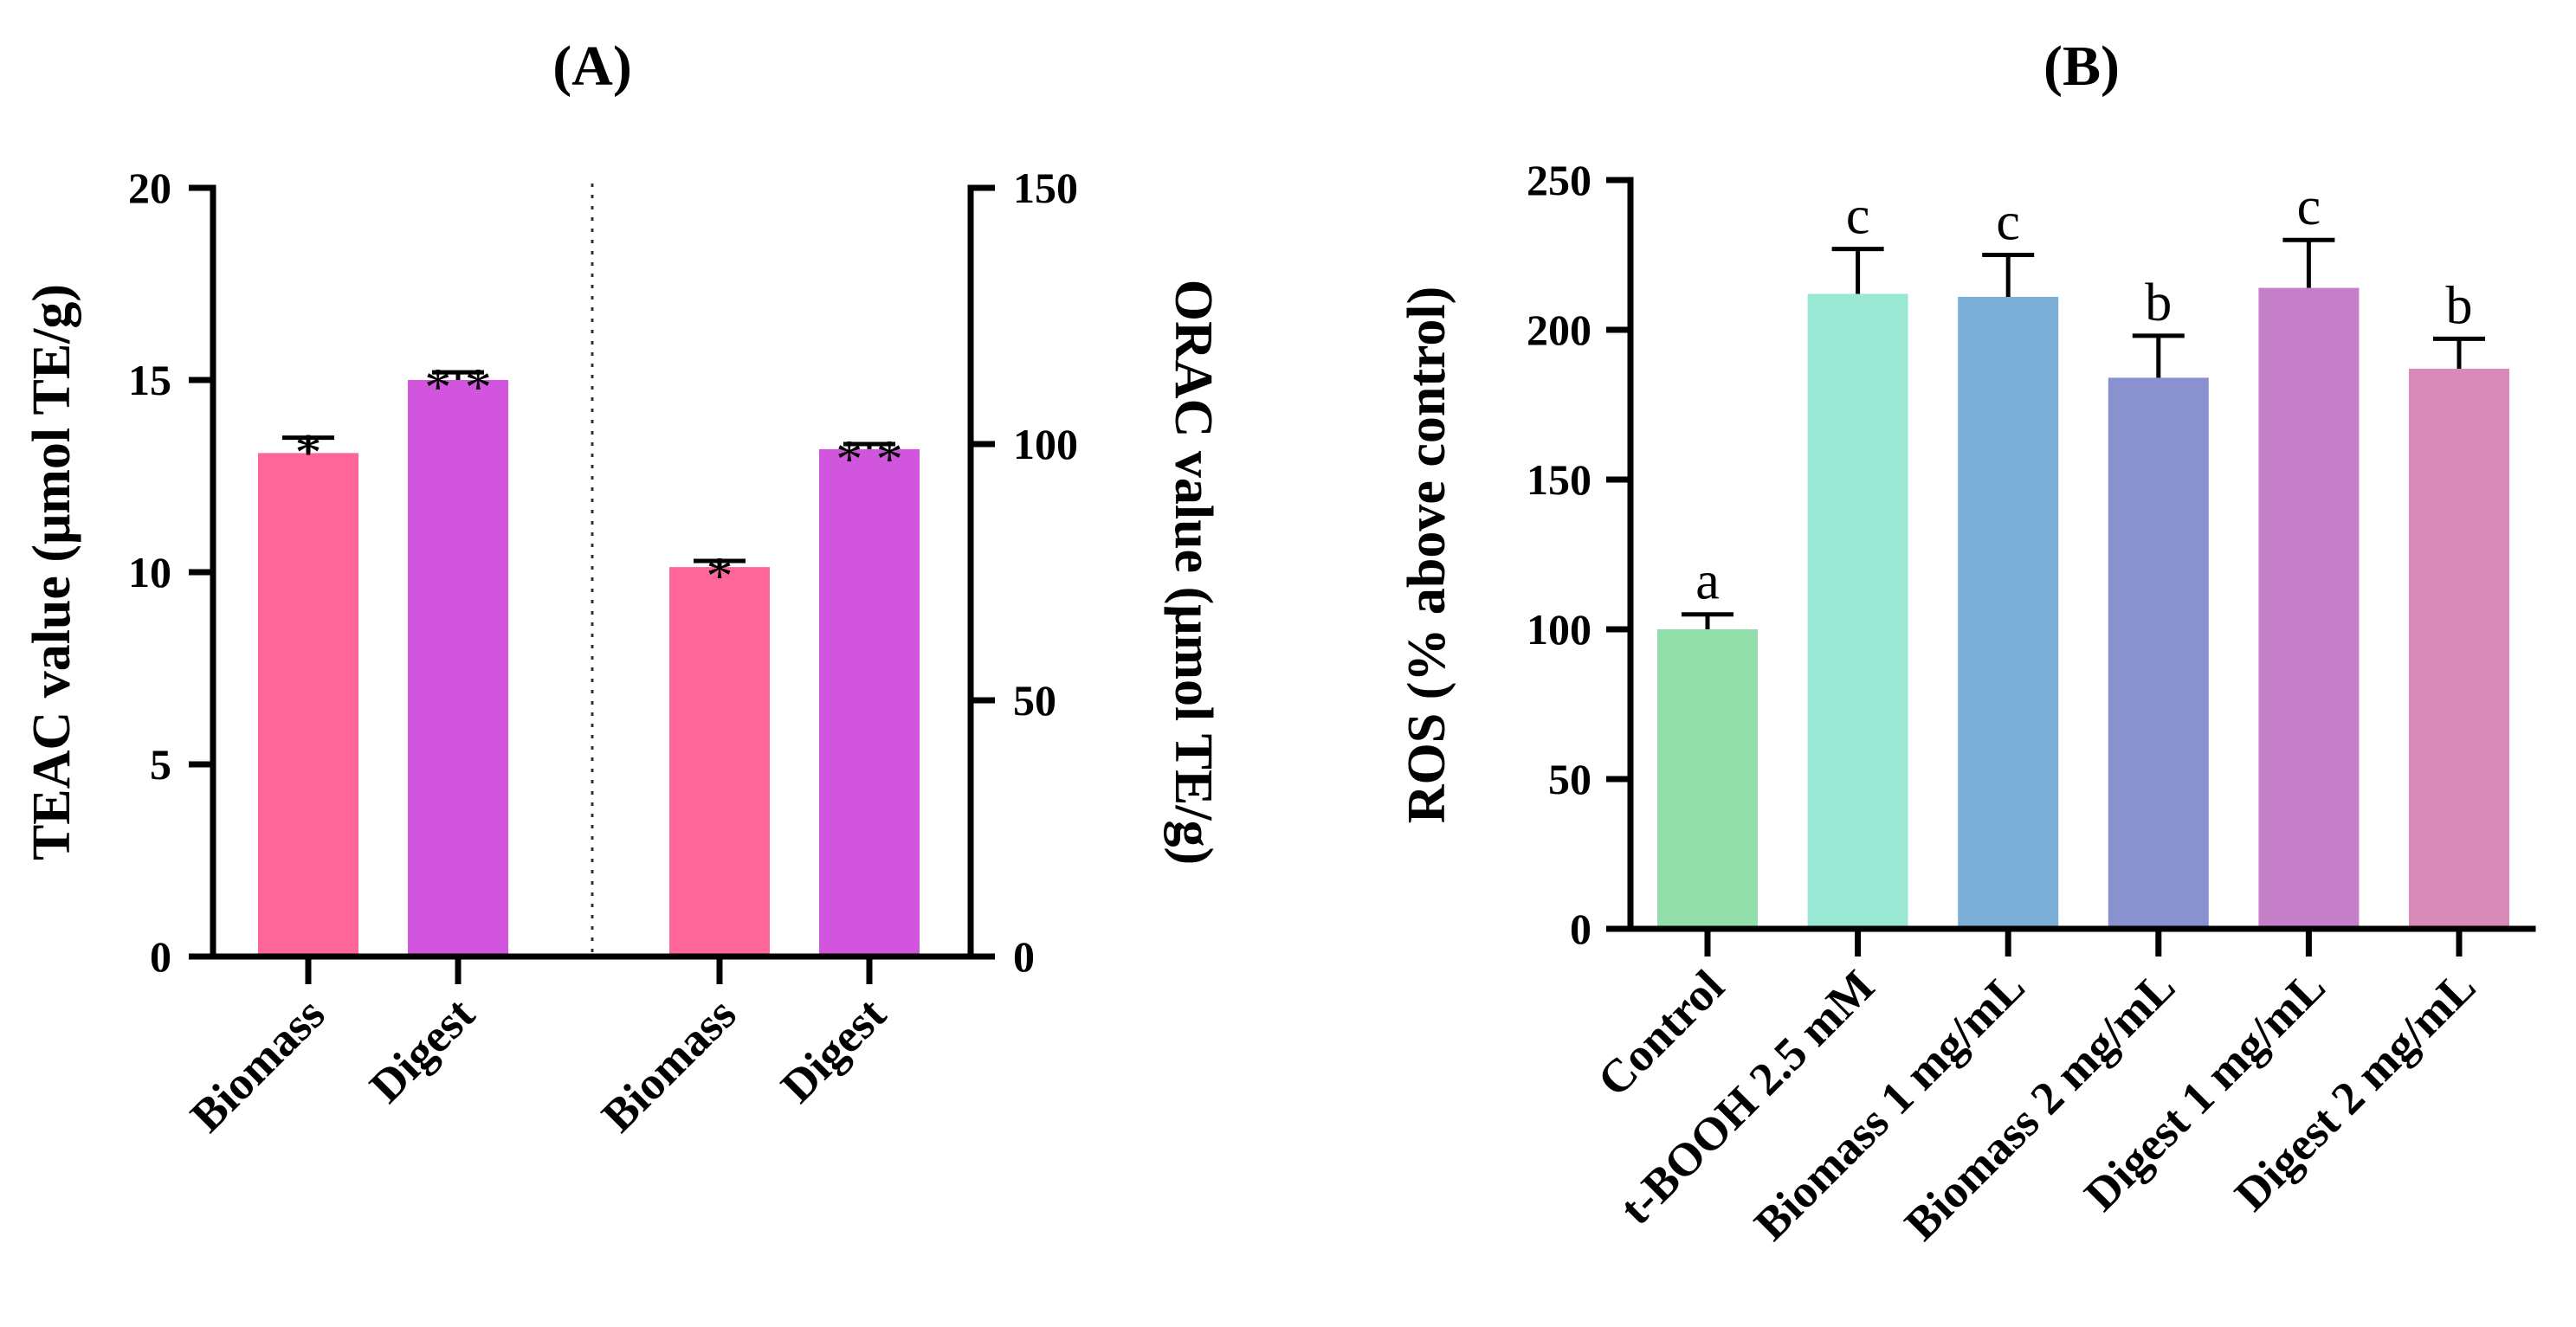 This screenshot has height=1327, width=2576. Describe the element at coordinates (2309, 206) in the screenshot. I see `letter-annotation-4: c` at that location.